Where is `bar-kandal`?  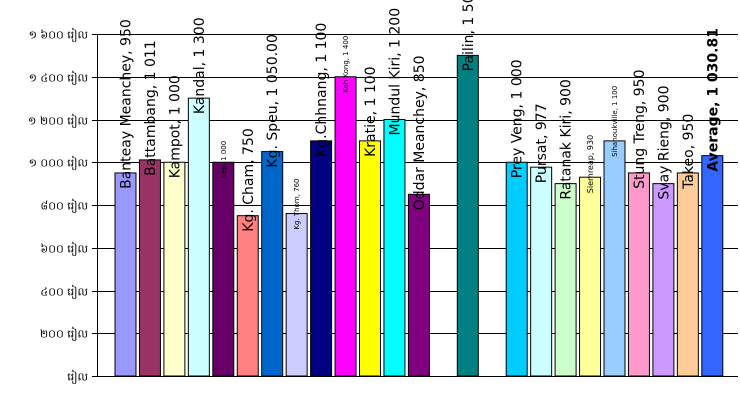
bar-kandal is located at coordinates (198, 237).